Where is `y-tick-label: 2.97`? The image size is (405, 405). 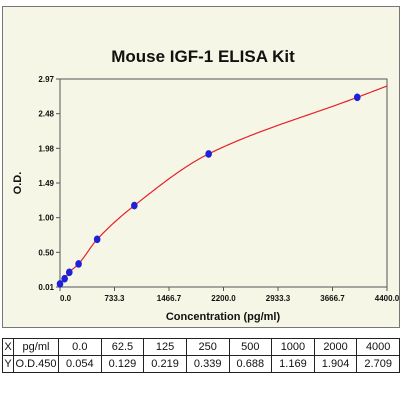
y-tick-label: 2.97 is located at coordinates (46, 79).